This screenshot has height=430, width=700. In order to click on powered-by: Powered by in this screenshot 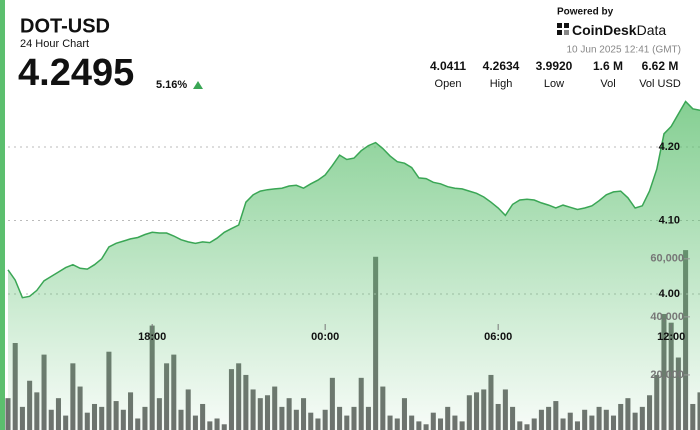, I will do `click(585, 12)`.